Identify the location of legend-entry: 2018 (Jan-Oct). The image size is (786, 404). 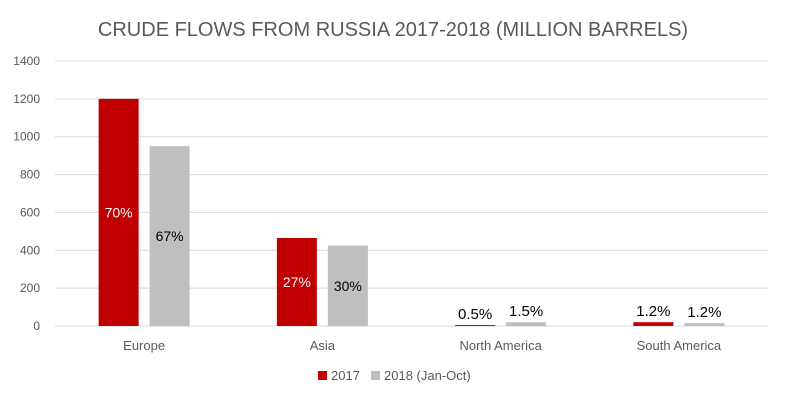
(427, 375).